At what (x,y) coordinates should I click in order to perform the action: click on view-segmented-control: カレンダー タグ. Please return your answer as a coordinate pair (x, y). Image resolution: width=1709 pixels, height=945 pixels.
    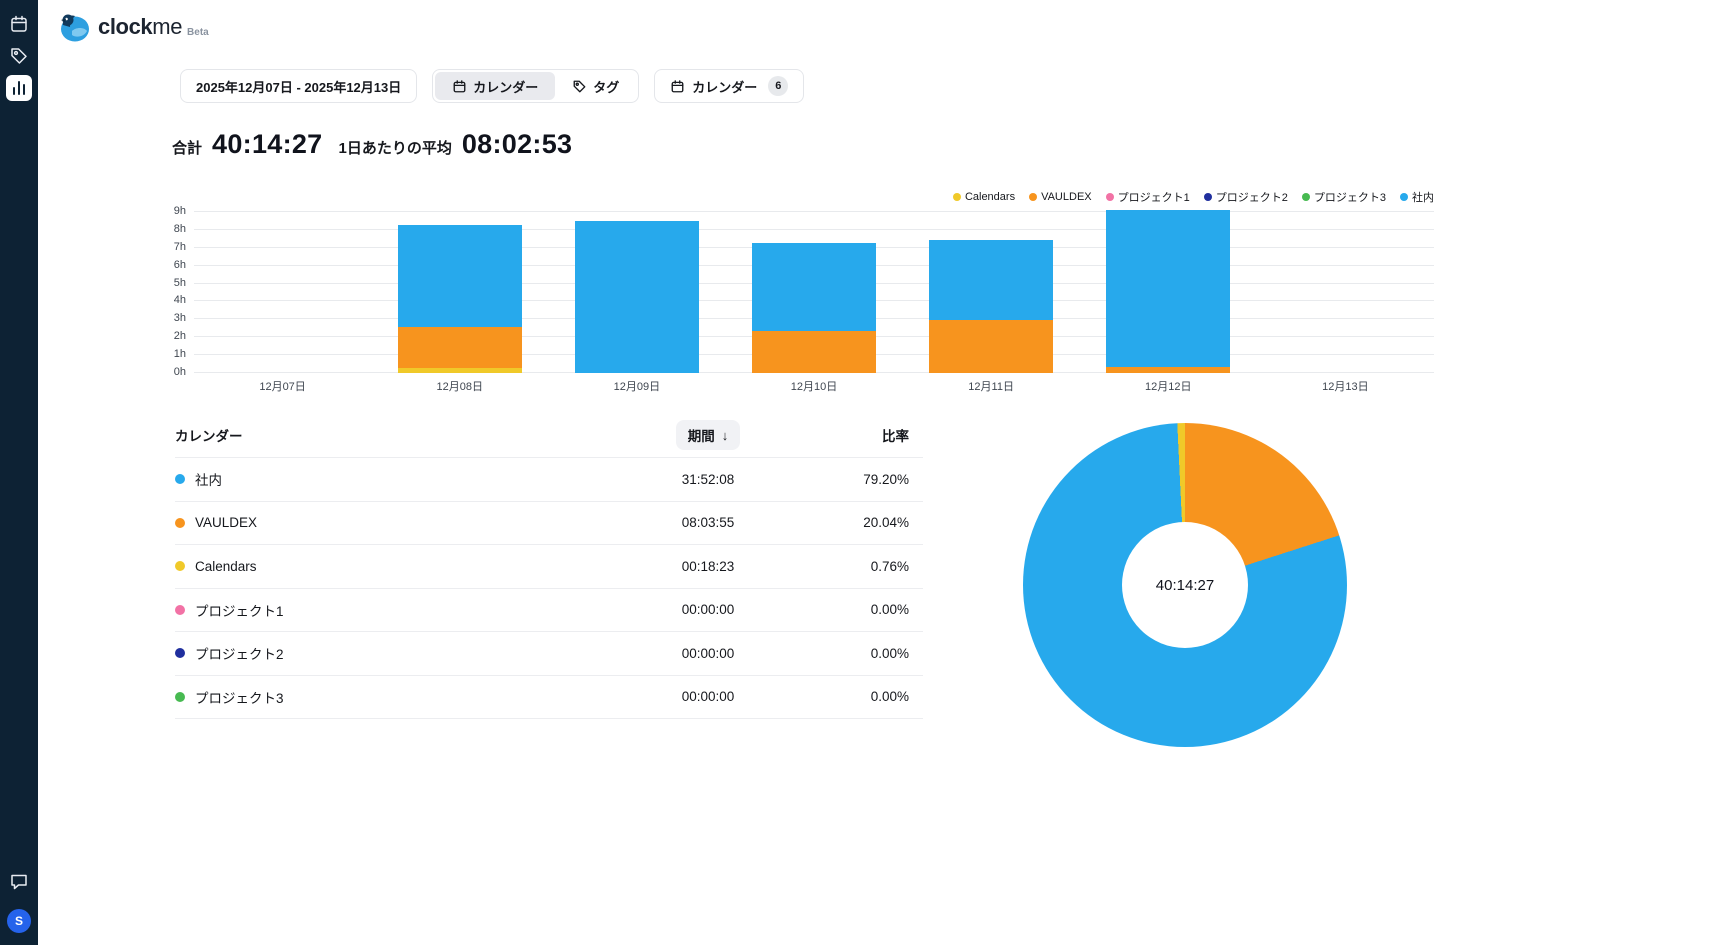
    Looking at the image, I should click on (536, 86).